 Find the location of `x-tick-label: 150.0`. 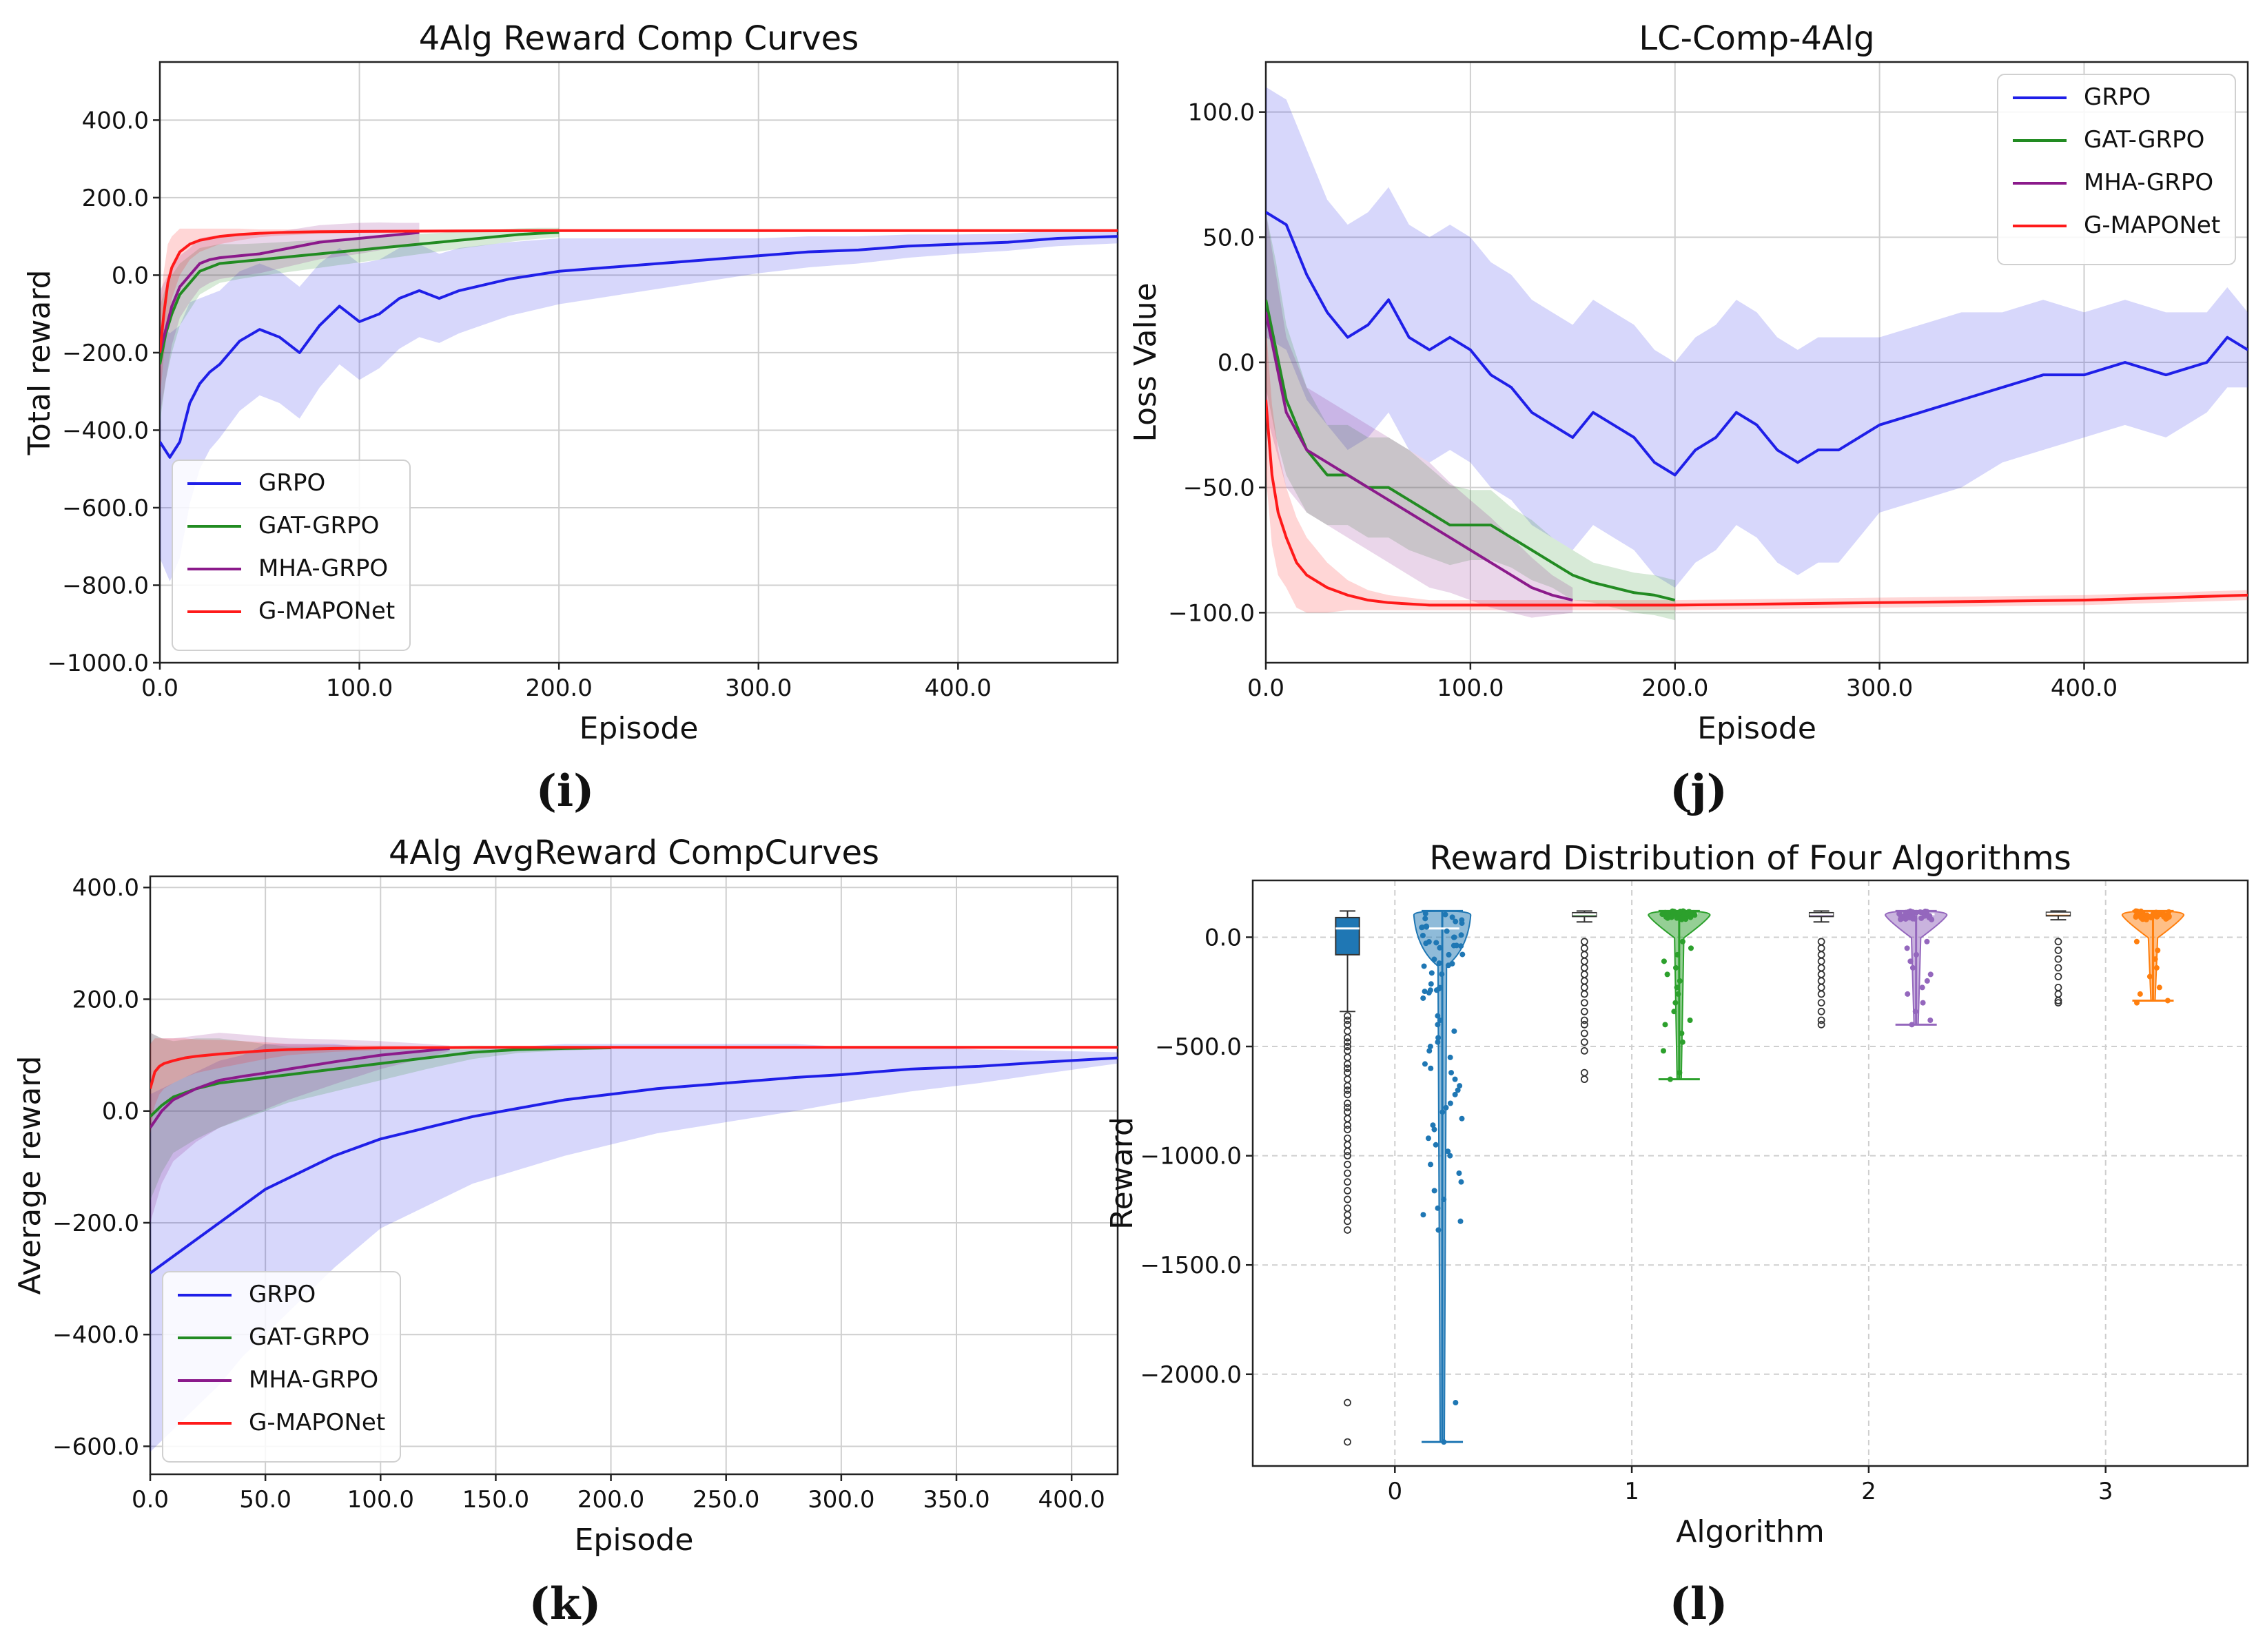

x-tick-label: 150.0 is located at coordinates (495, 1500).